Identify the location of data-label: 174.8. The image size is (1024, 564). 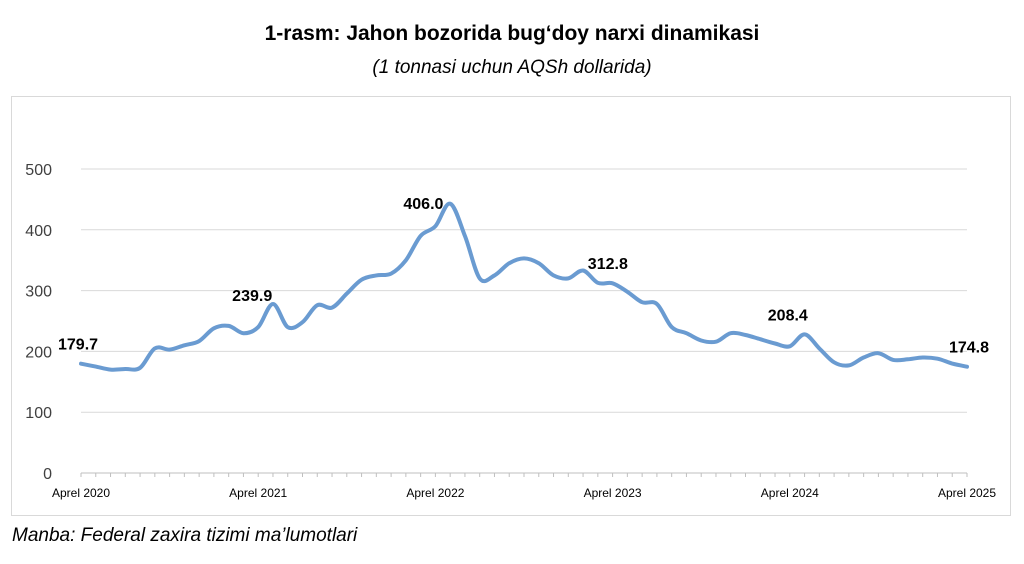
(969, 348).